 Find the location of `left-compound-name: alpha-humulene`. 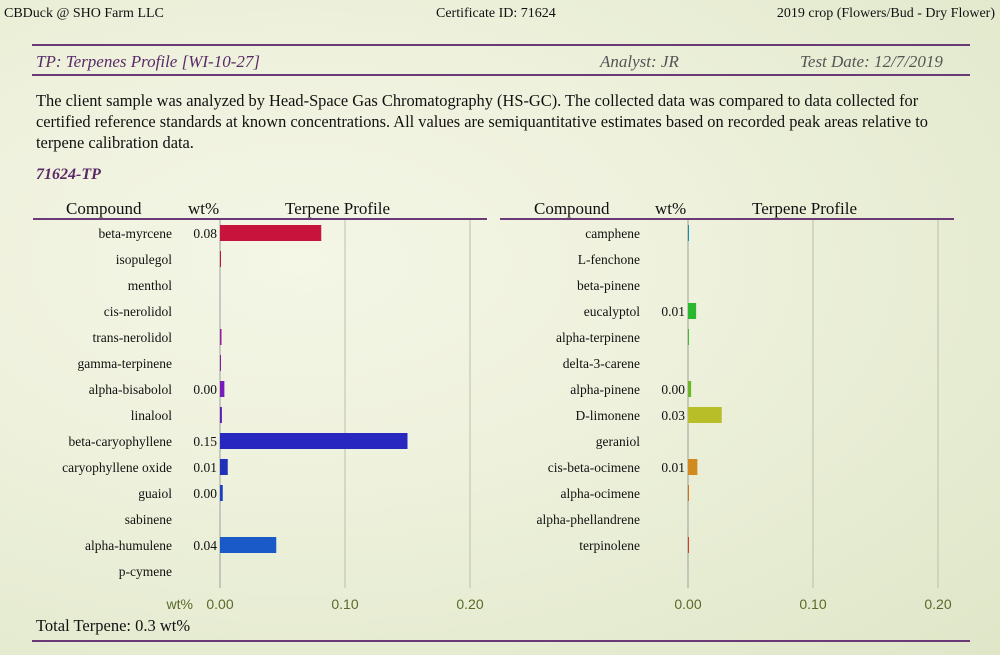

left-compound-name: alpha-humulene is located at coordinates (128, 545).